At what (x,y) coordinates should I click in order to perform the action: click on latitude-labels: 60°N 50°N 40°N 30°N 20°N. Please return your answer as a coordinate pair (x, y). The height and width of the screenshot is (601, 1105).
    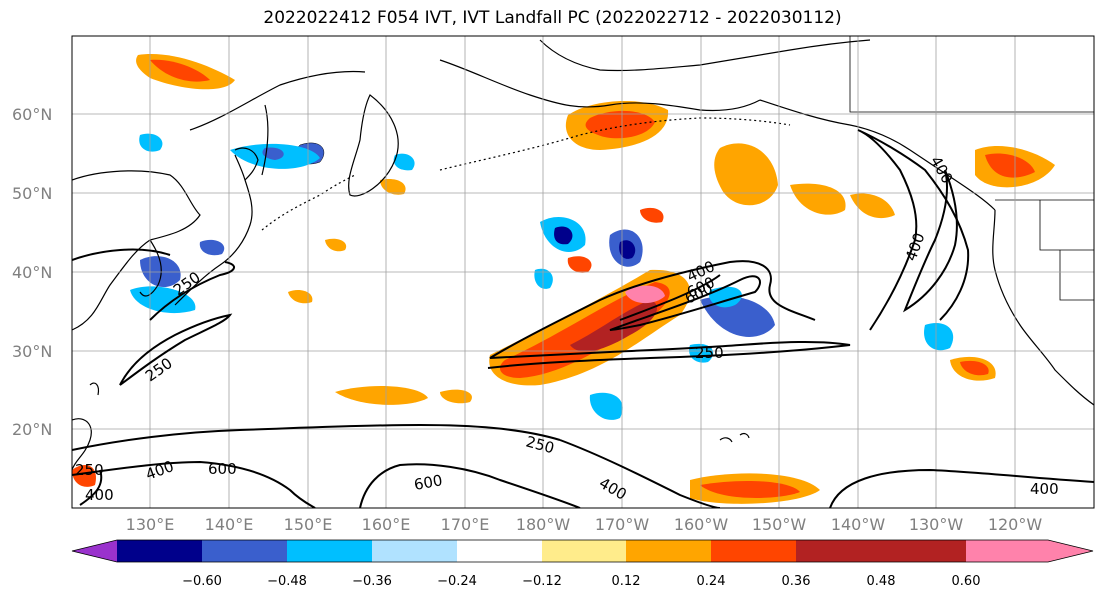
    Looking at the image, I should click on (32, 272).